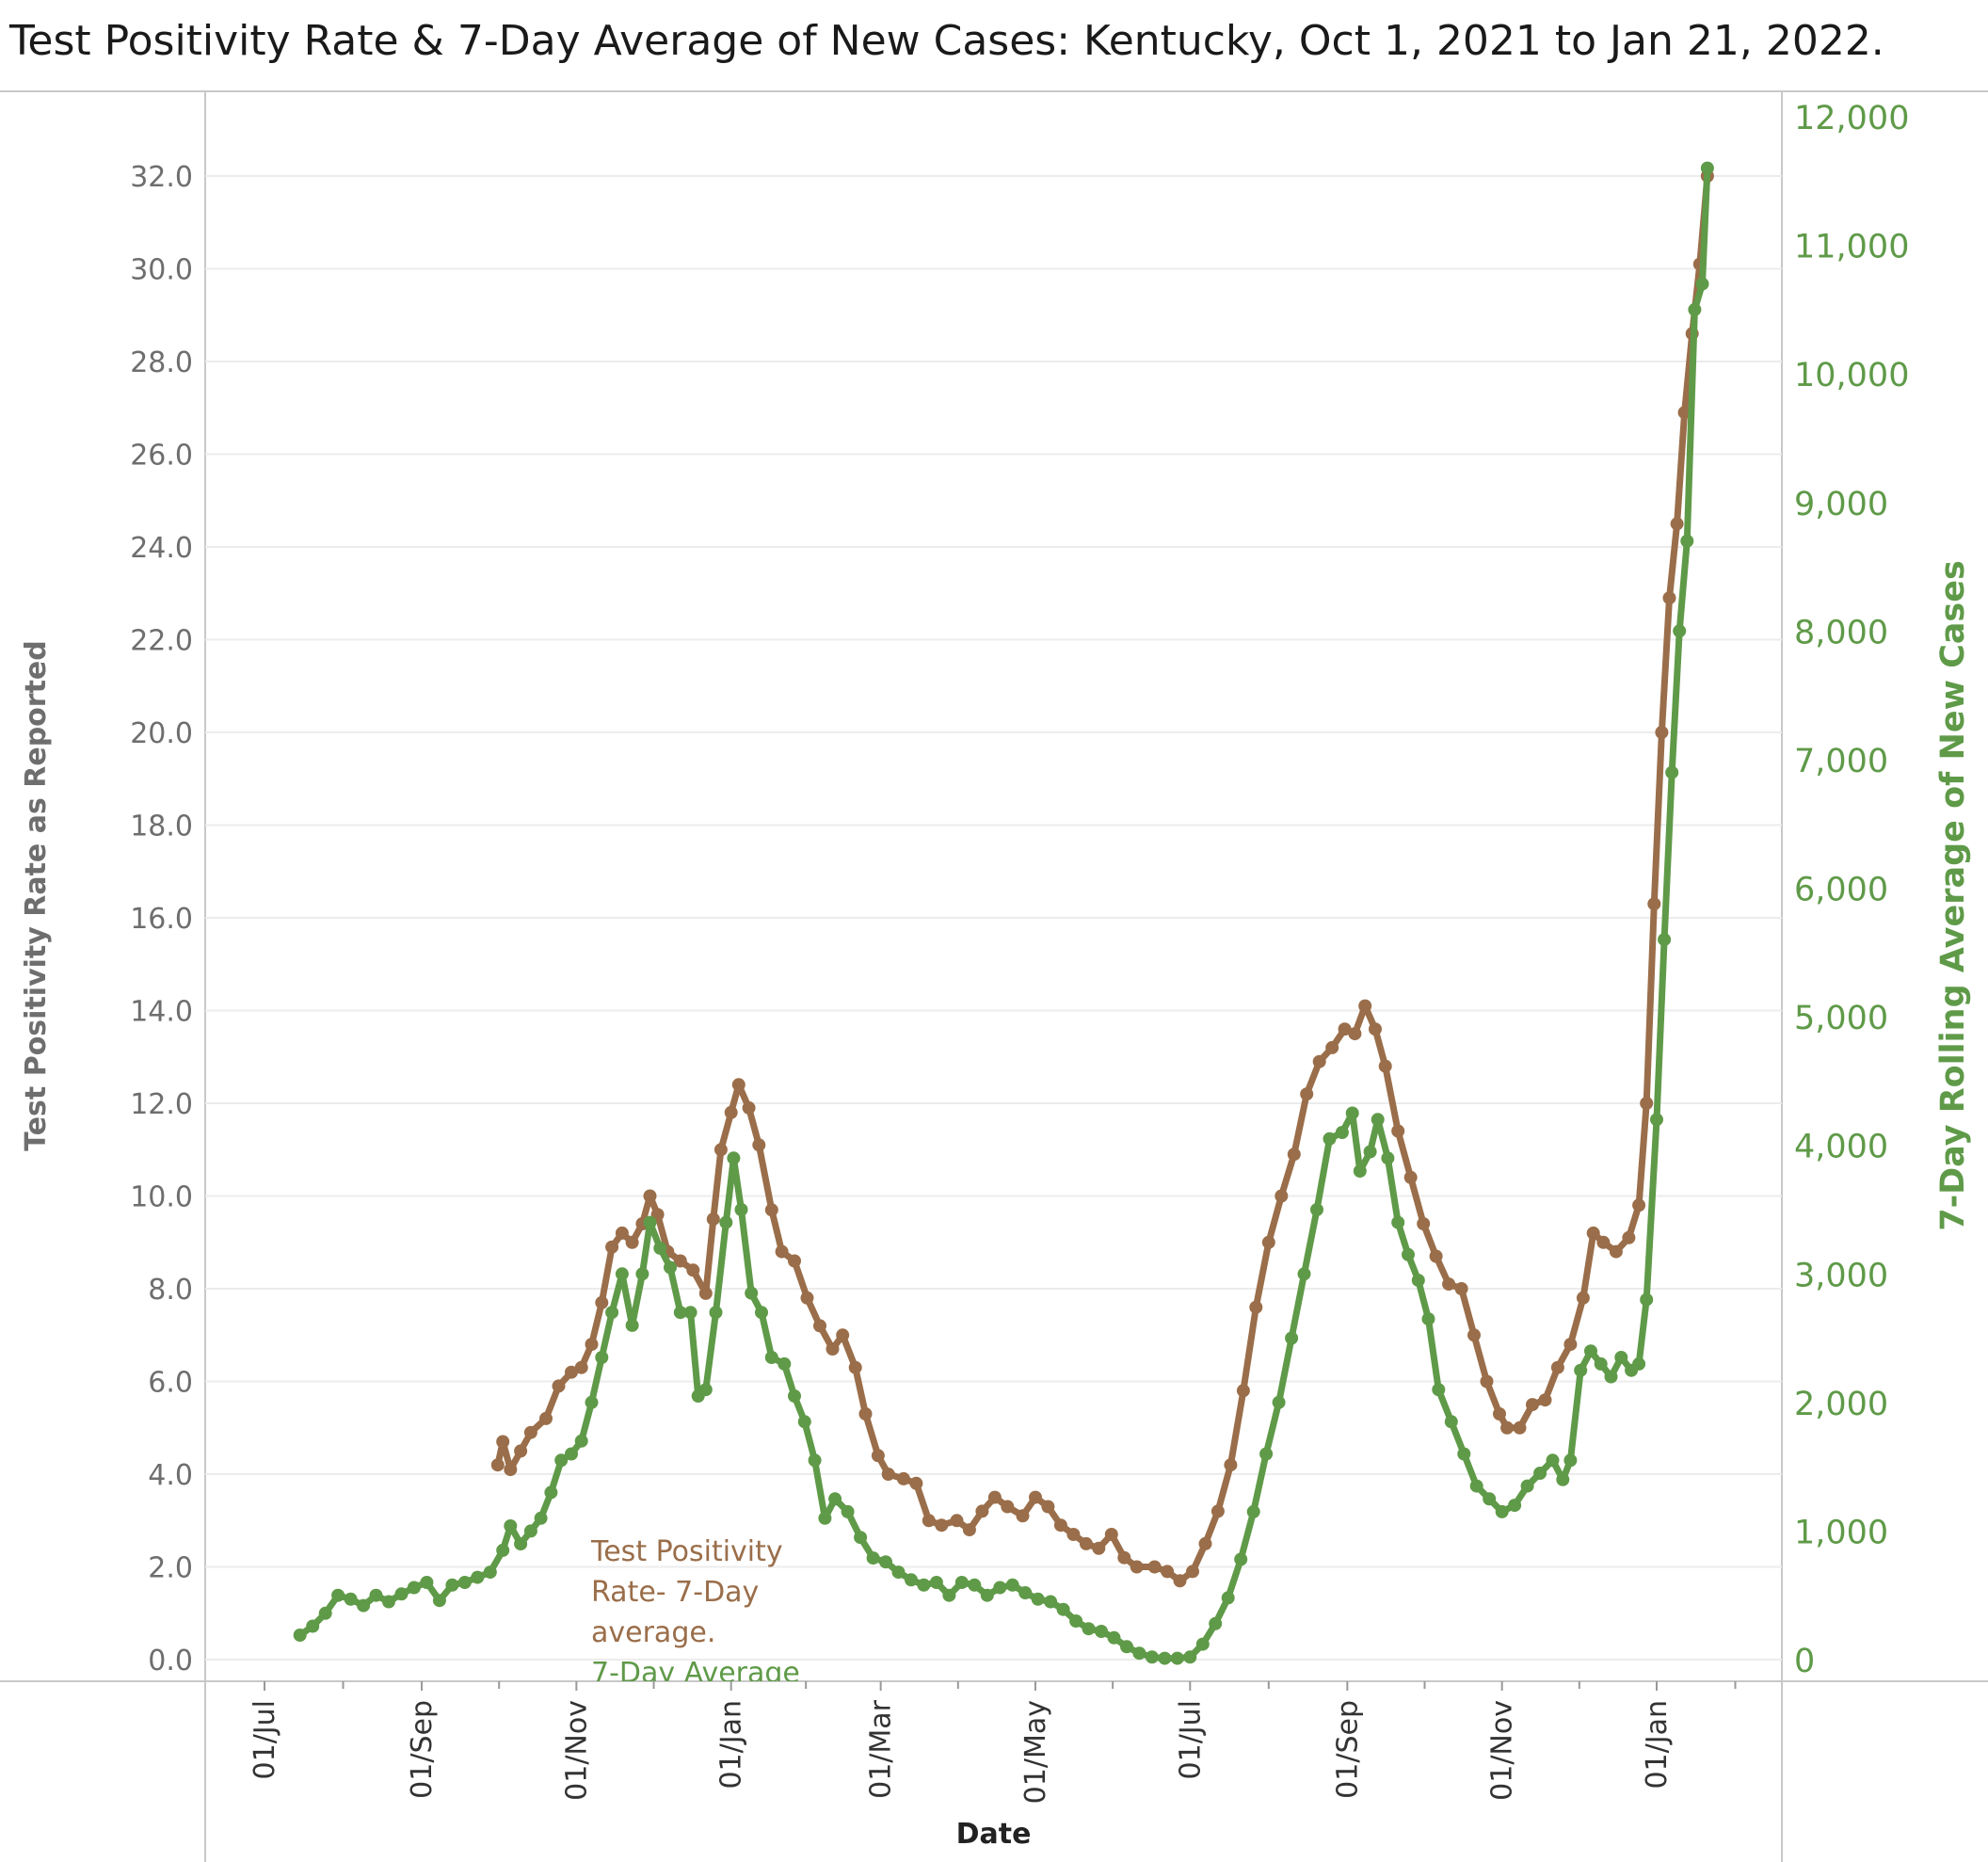 This screenshot has height=1862, width=1988. Describe the element at coordinates (1841, 1018) in the screenshot. I see `y-right-tick-label: 5,000` at that location.